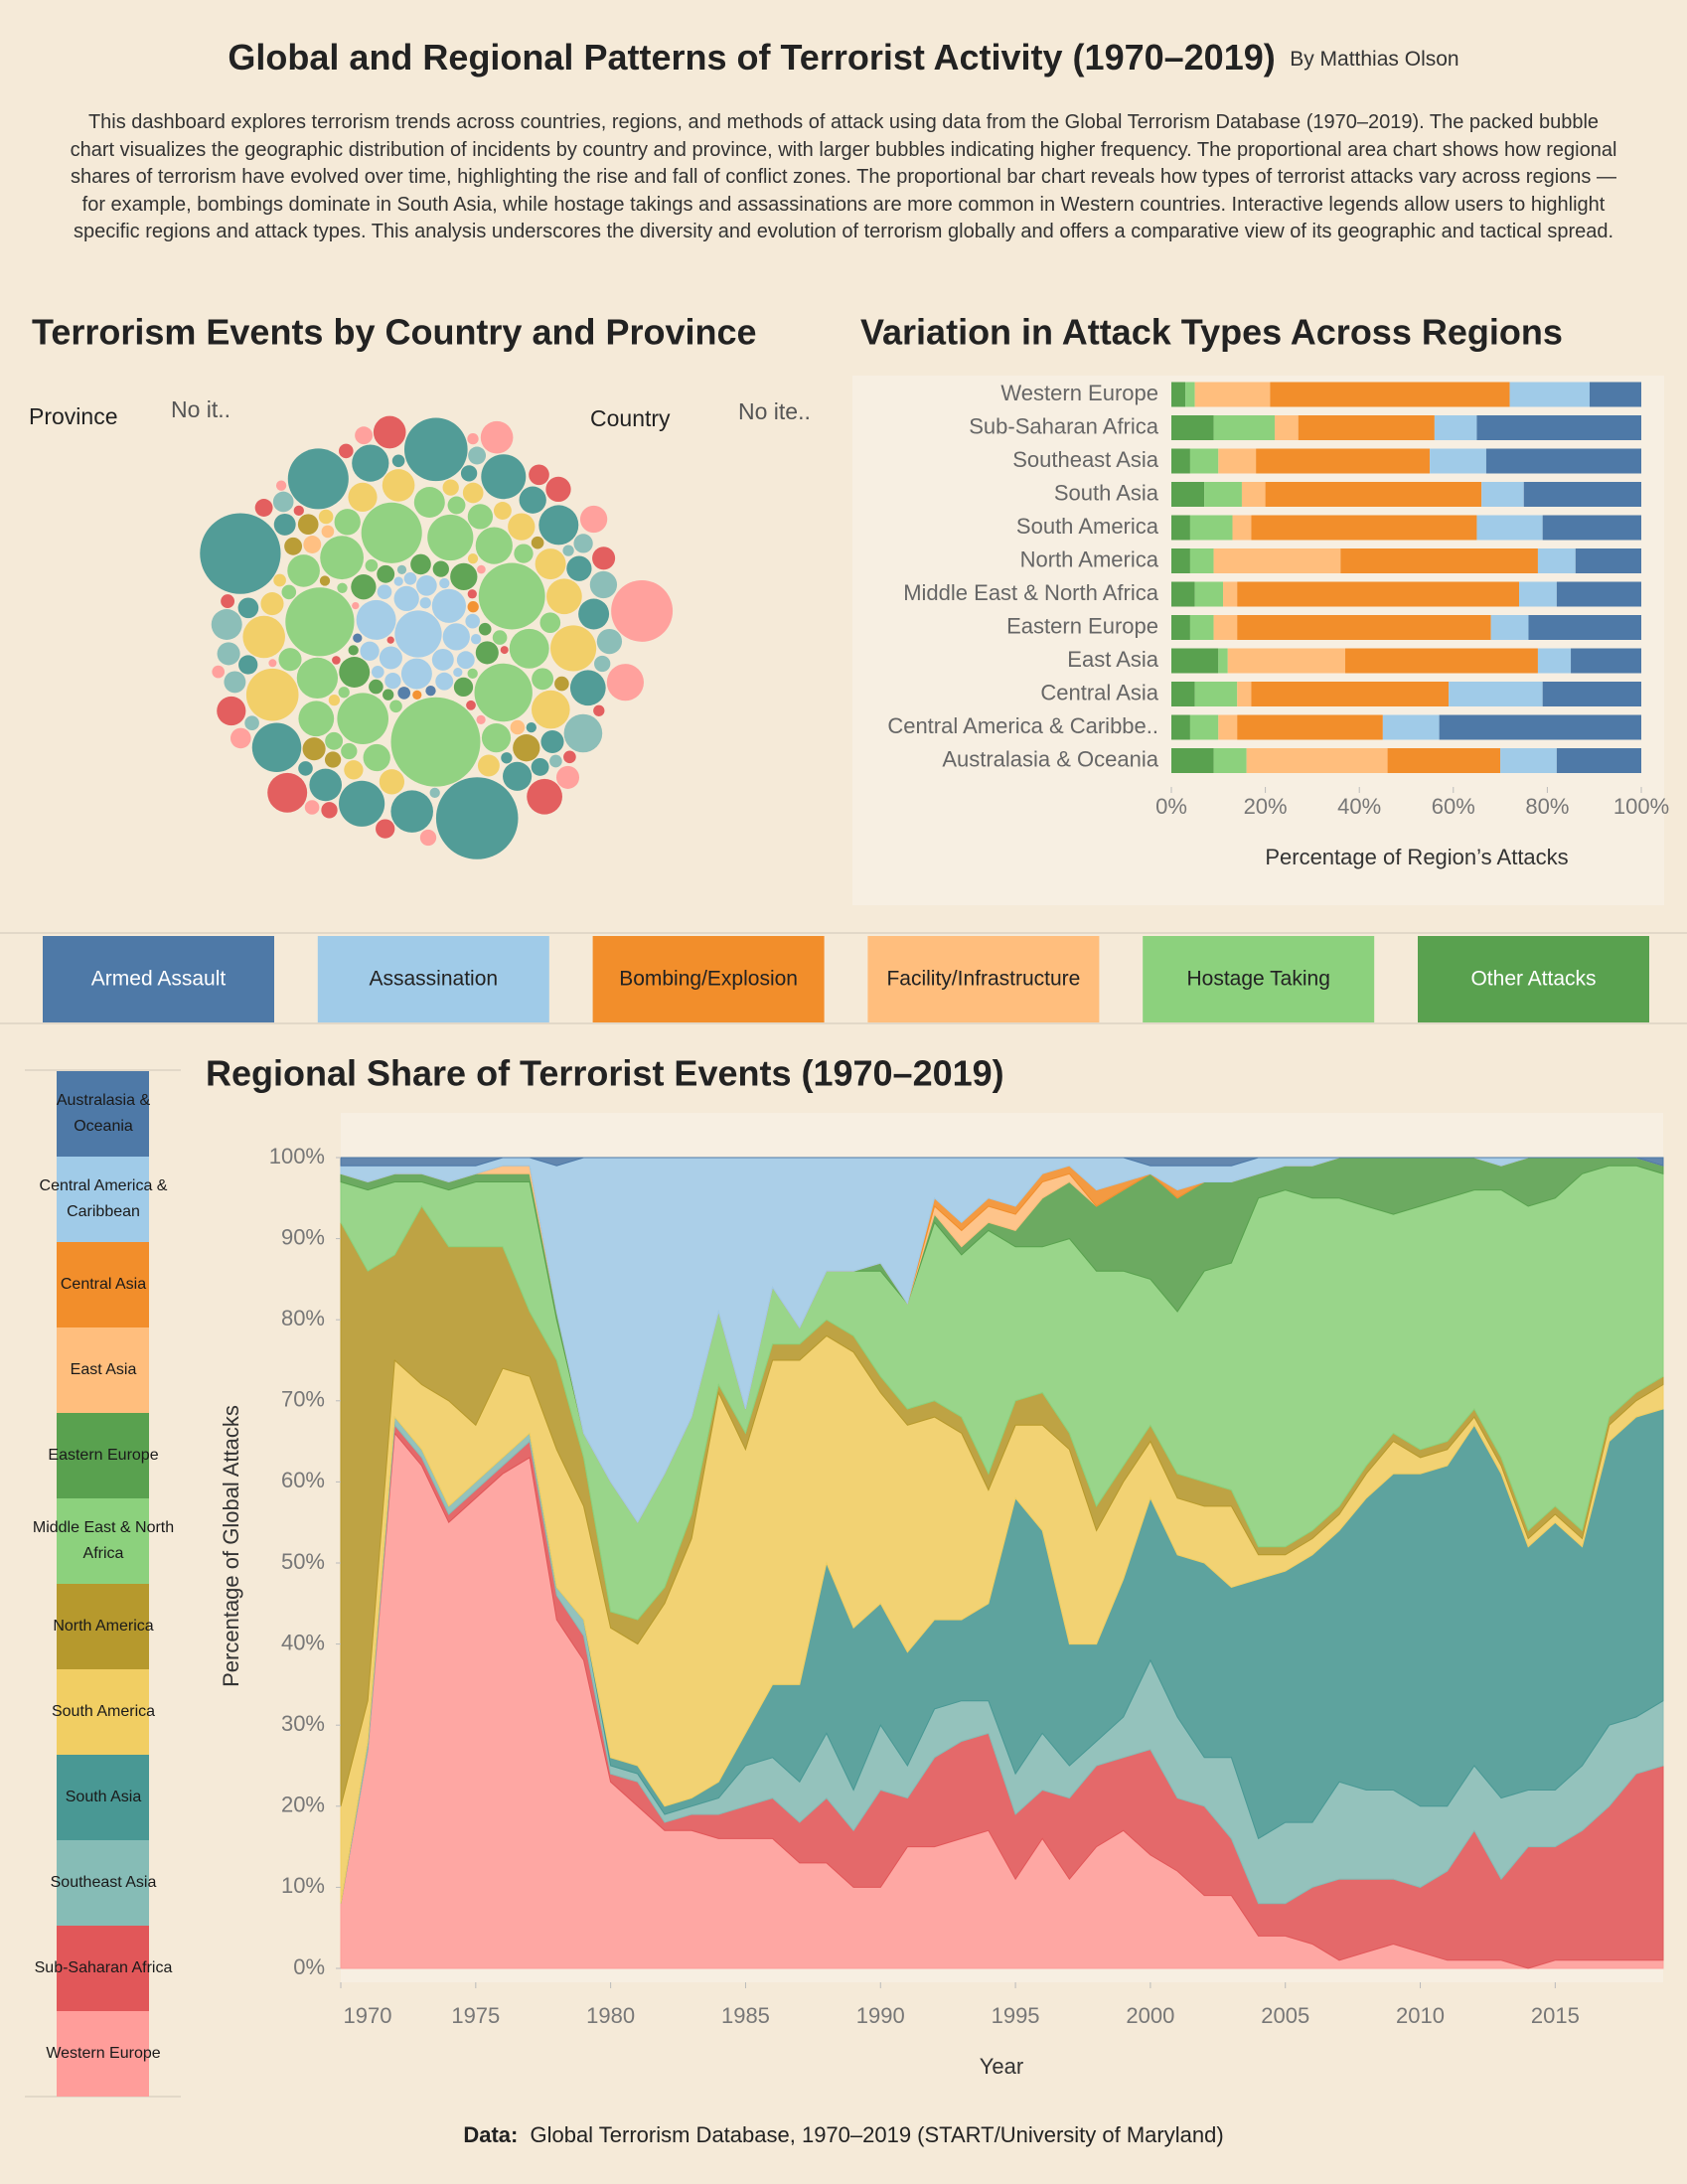 This screenshot has width=1687, height=2184. Describe the element at coordinates (1555, 2015) in the screenshot. I see `x-tick-label: 2015` at that location.